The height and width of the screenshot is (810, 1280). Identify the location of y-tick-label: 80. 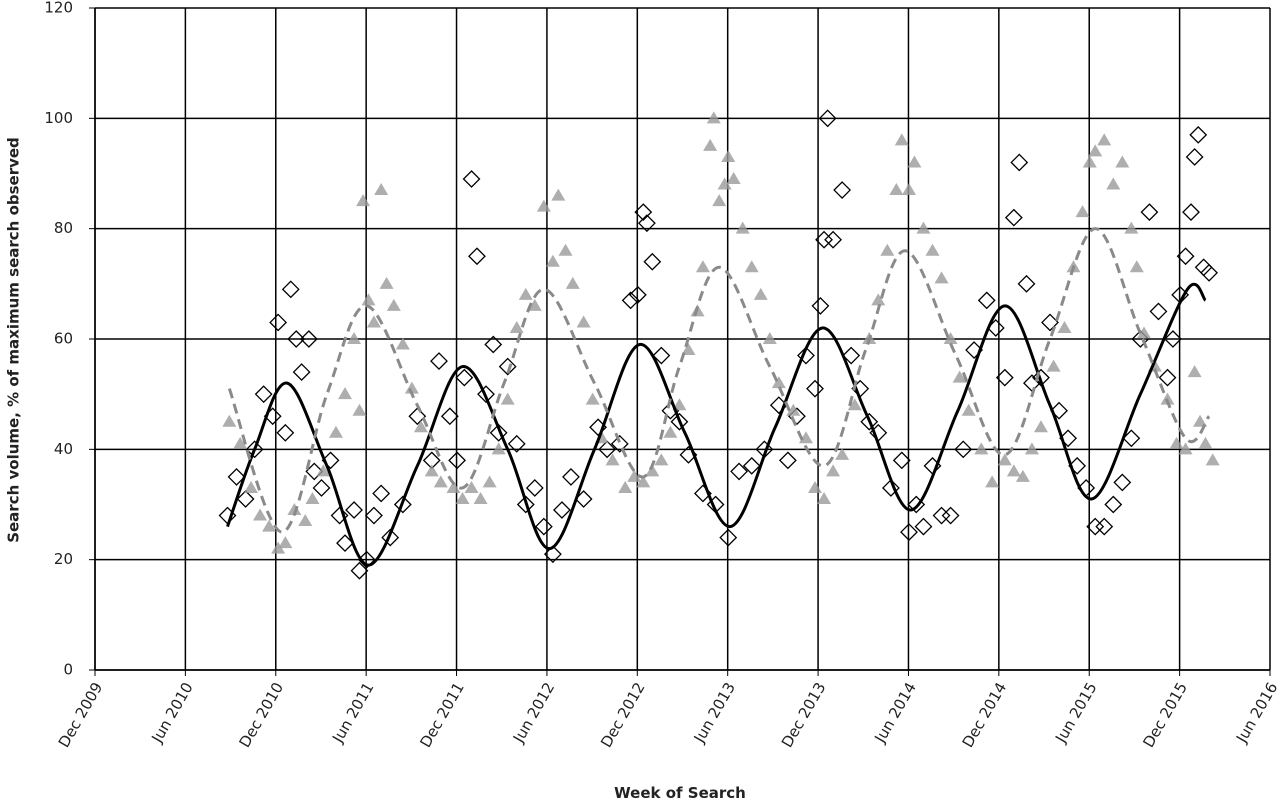
(63, 228).